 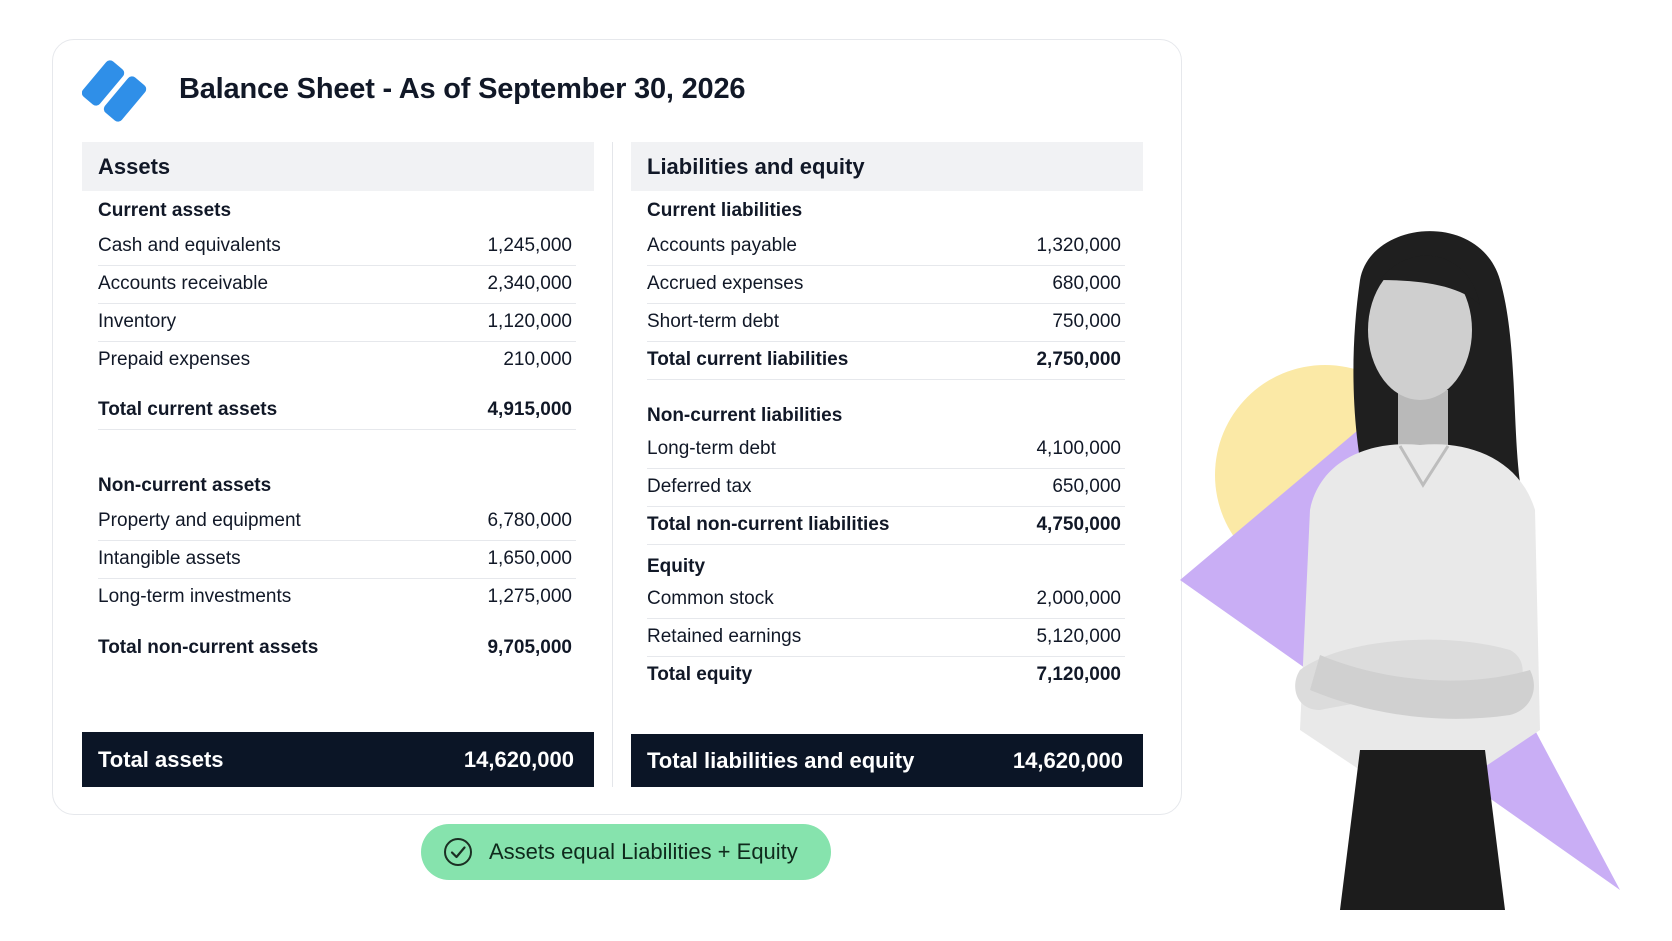 What do you see at coordinates (1078, 598) in the screenshot?
I see `row-value: 2,000,000` at bounding box center [1078, 598].